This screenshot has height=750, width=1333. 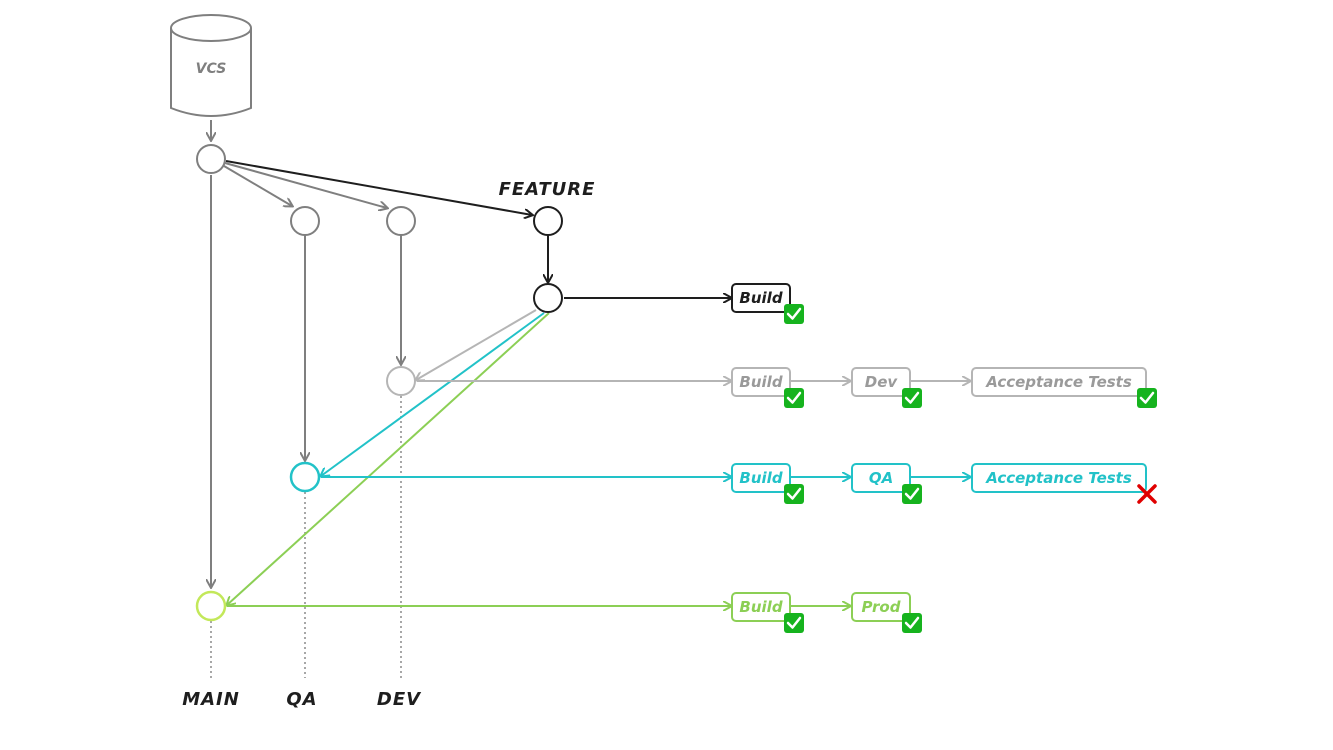 I want to click on qa-acceptance-tests-stage: Acceptance Tests, so click(x=1059, y=478).